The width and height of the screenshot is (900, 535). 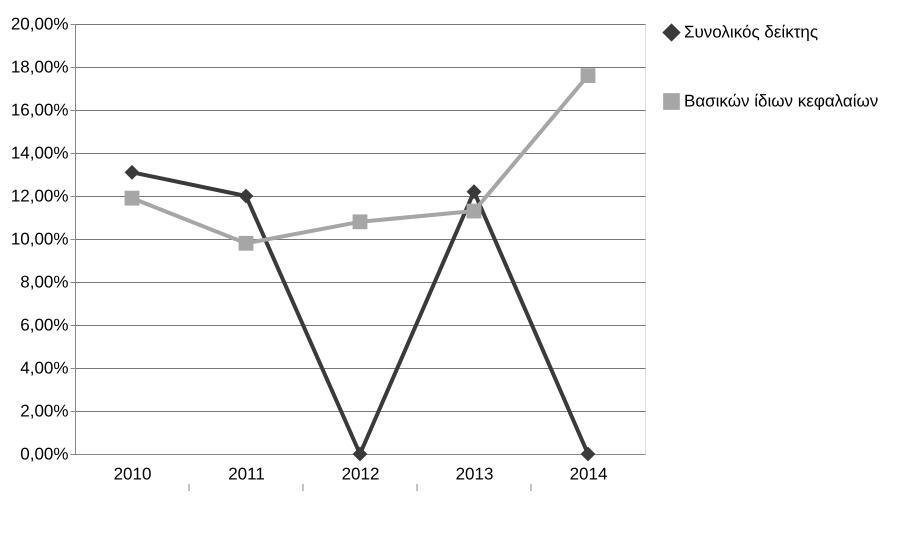 I want to click on x-tick-label: 2013, so click(x=475, y=474).